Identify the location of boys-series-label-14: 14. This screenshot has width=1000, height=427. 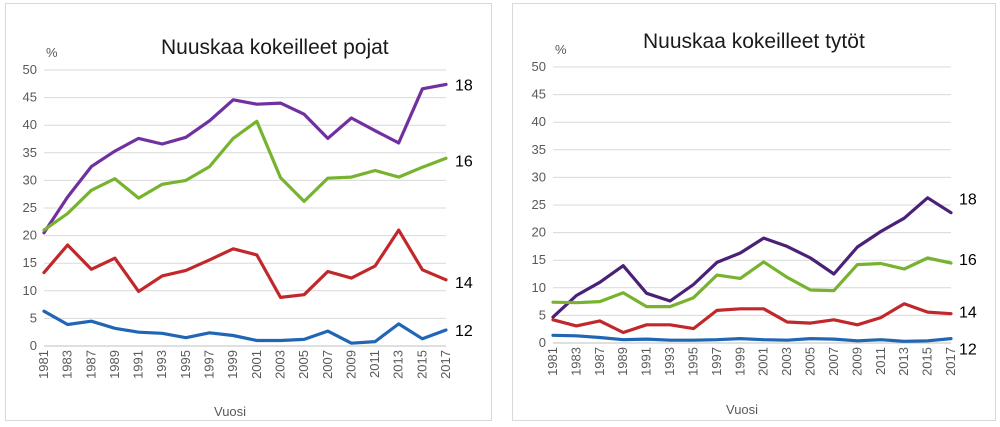
(464, 283).